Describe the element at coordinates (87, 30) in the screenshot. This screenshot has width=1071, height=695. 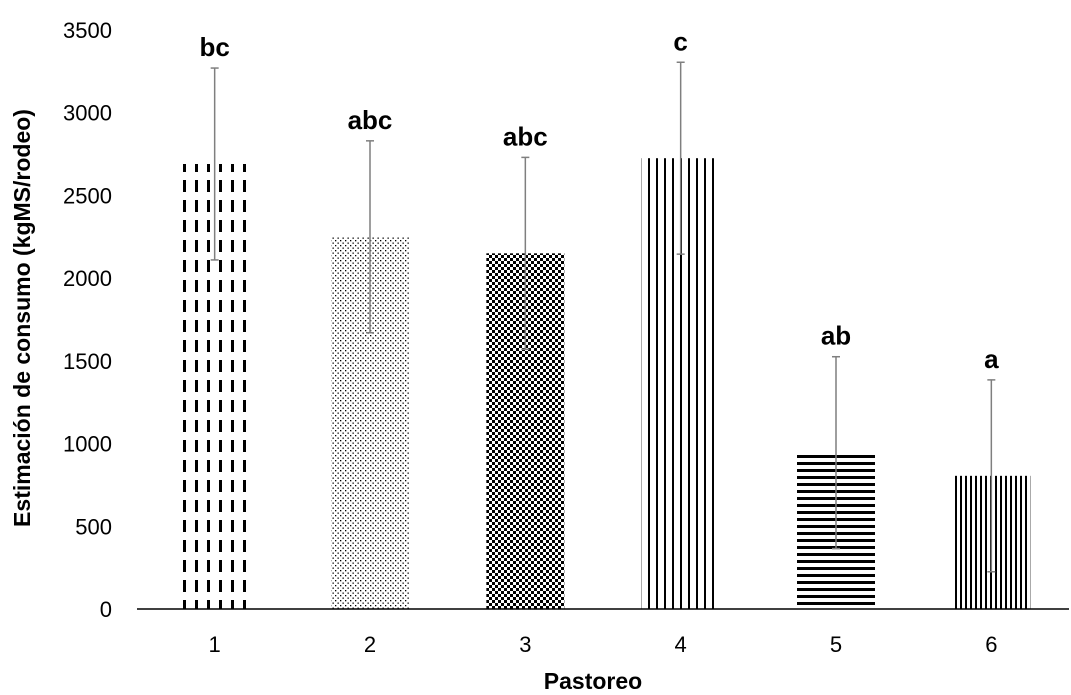
I see `y-tick-label: 3500` at that location.